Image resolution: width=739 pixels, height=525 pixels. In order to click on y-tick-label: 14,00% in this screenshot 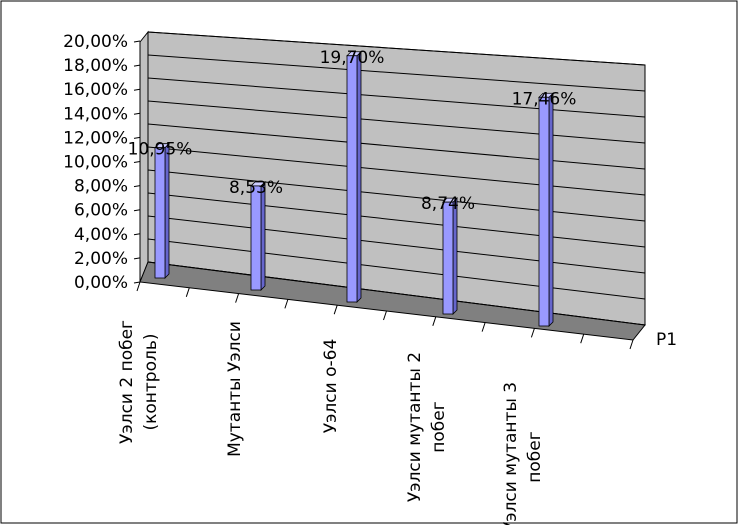, I will do `click(95, 114)`.